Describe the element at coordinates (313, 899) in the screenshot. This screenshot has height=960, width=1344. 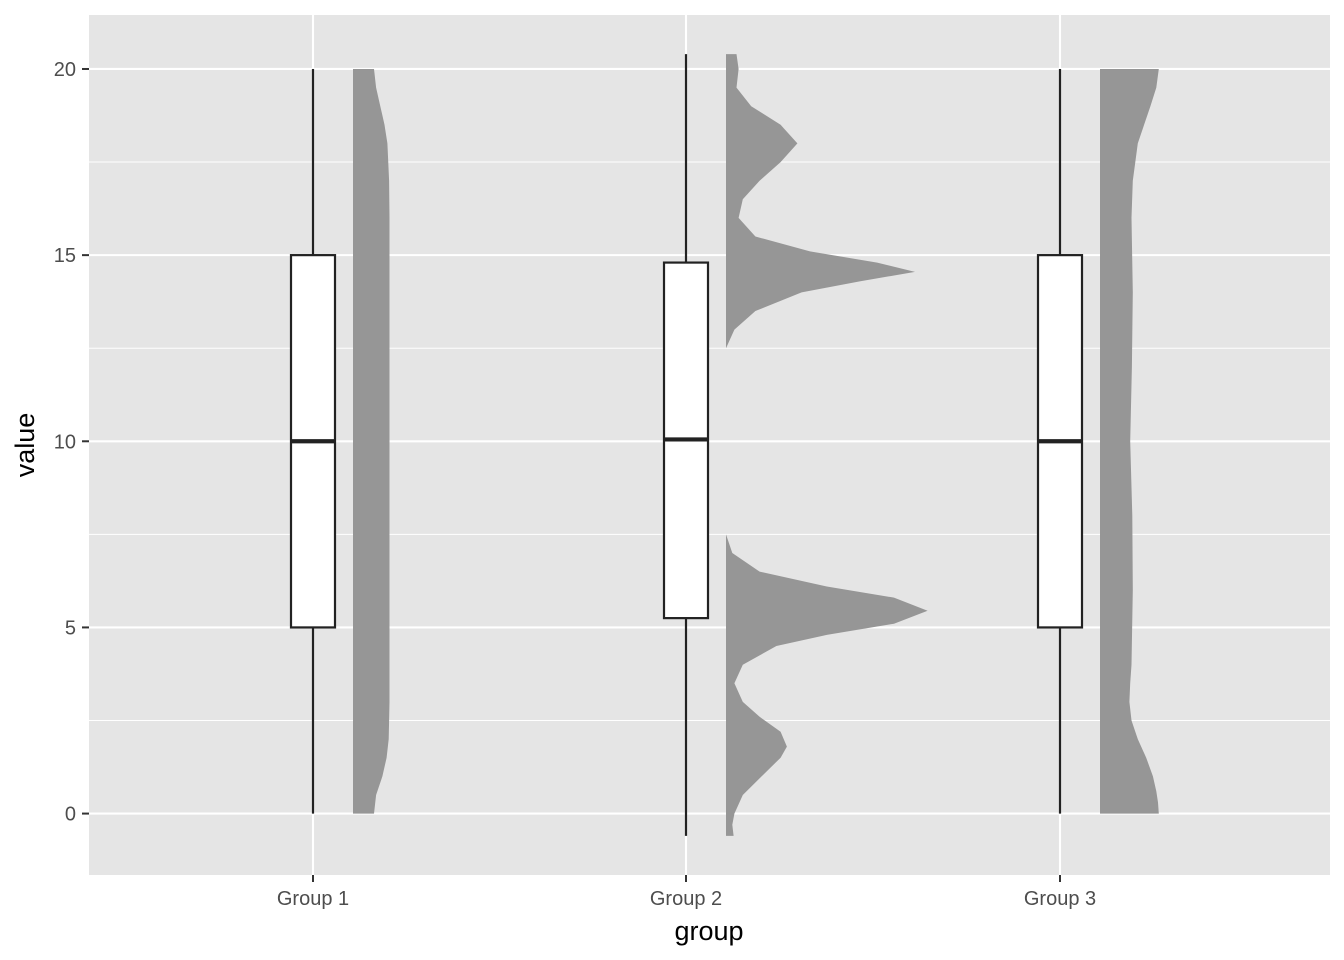
I see `x-tick-label: Group 1` at that location.